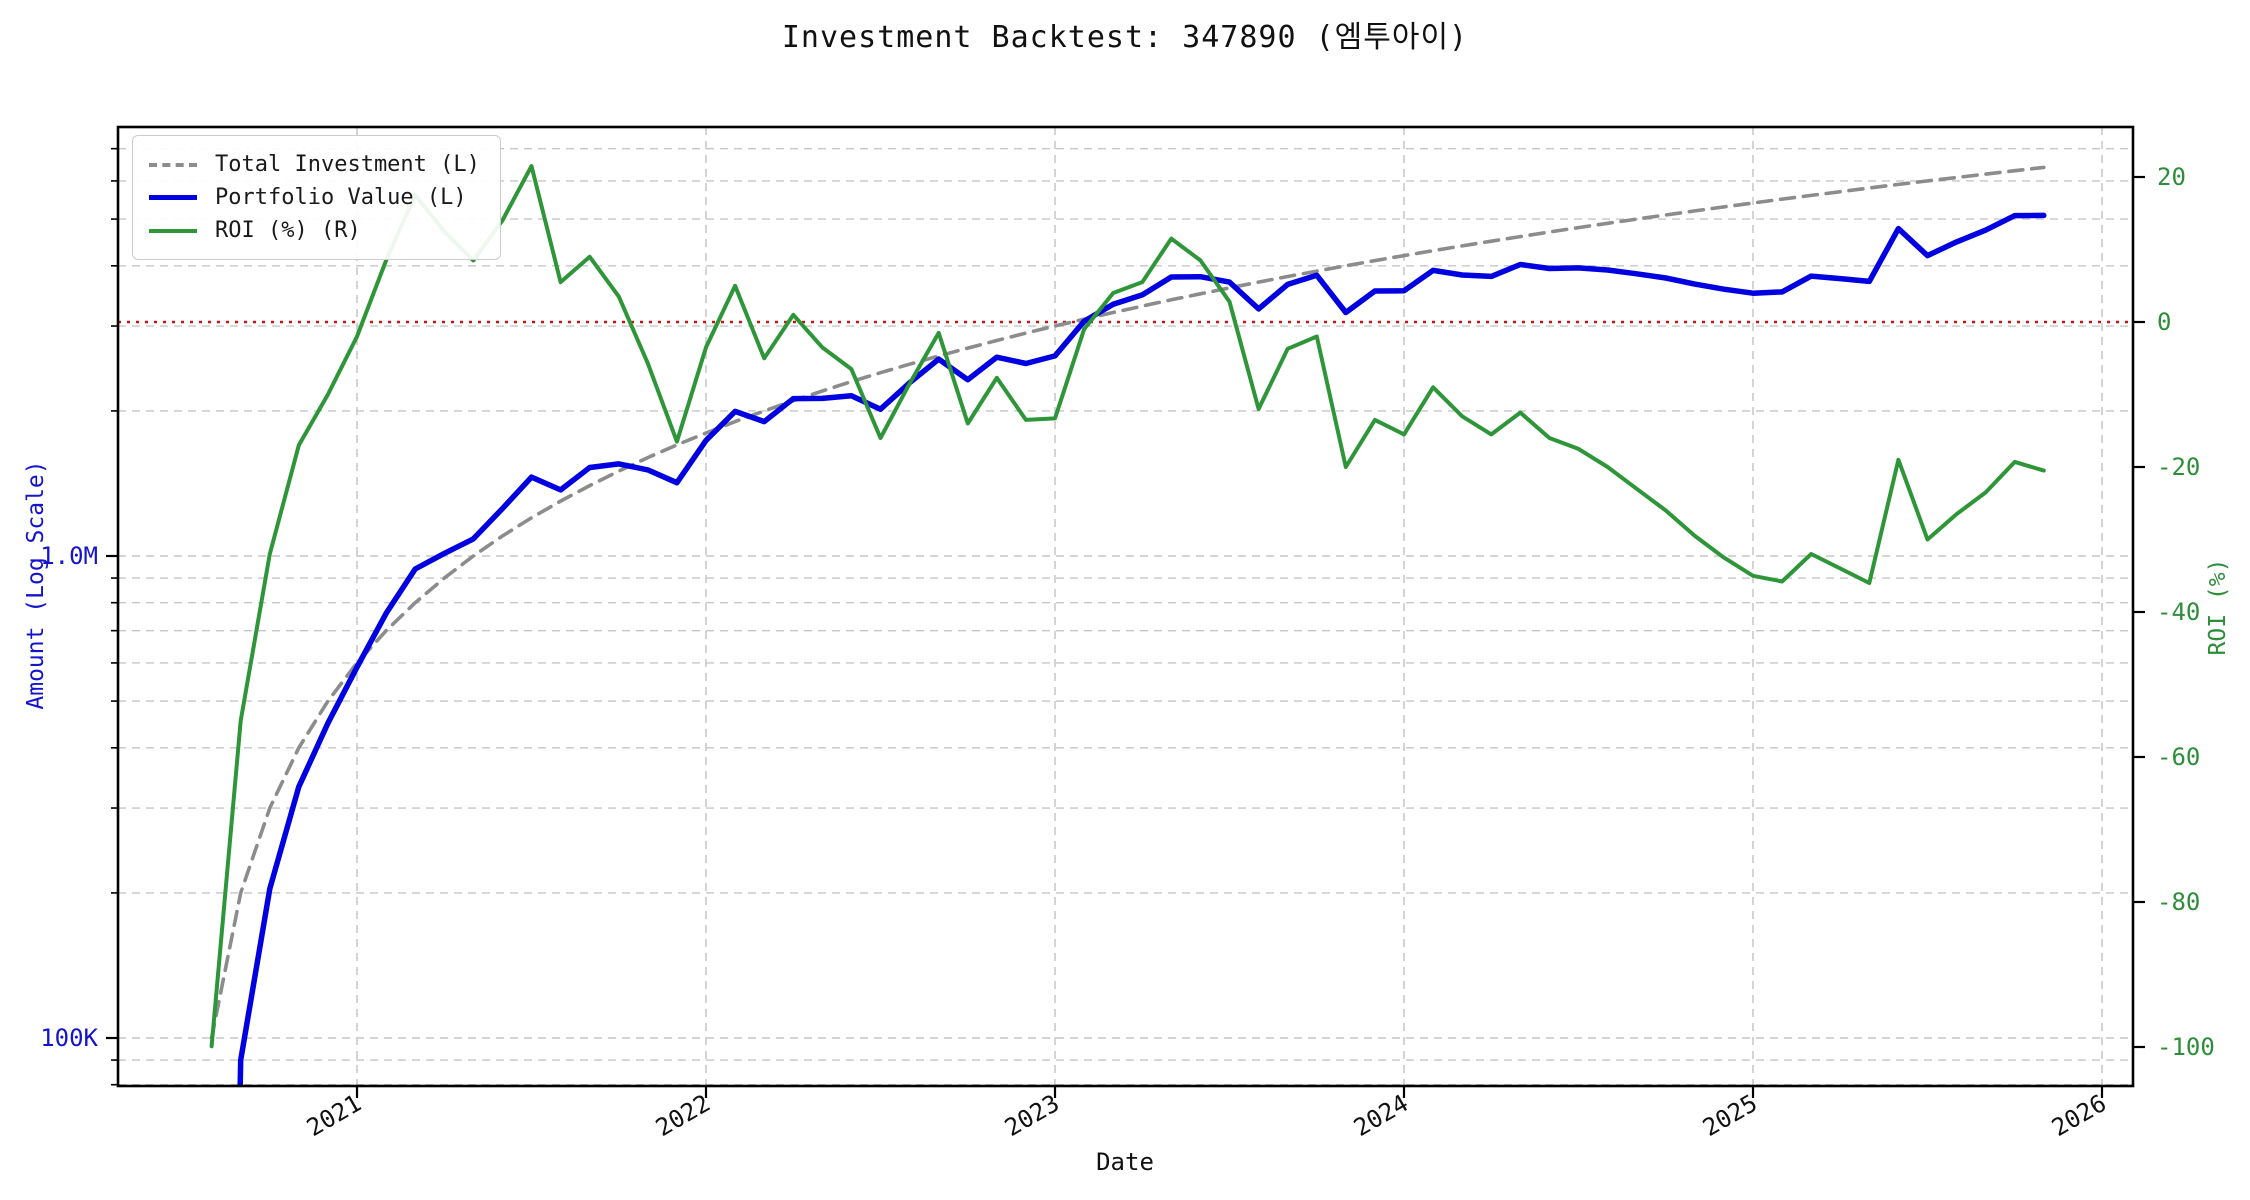  I want to click on x-axis-tick-label: 2024, so click(1381, 1115).